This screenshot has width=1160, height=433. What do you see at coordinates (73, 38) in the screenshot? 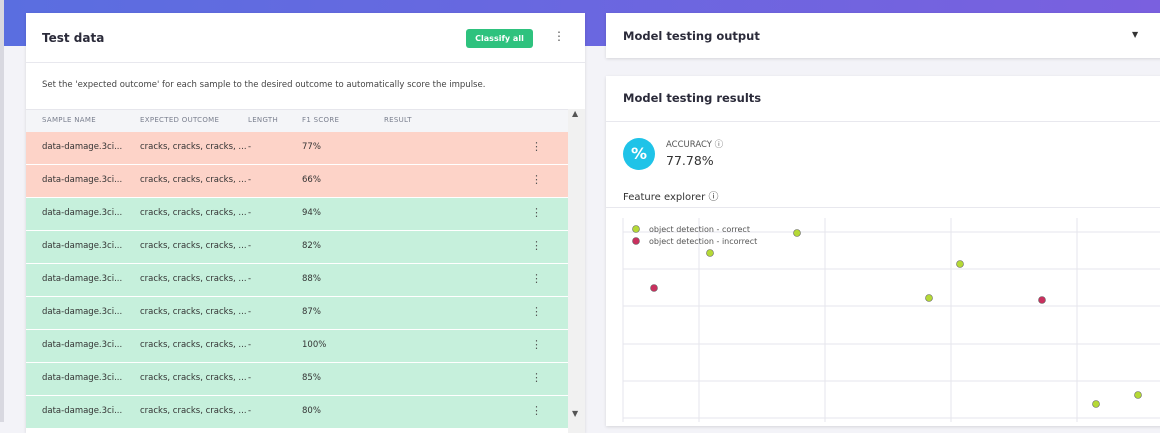
I see `panel-title: Test data` at bounding box center [73, 38].